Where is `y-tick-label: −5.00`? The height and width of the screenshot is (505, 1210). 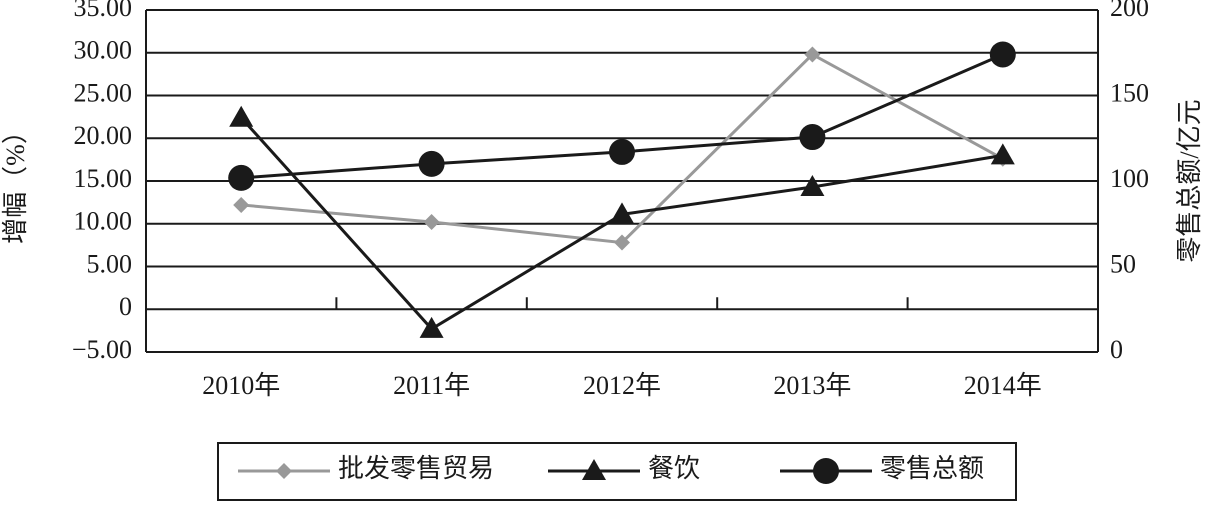
y-tick-label: −5.00 is located at coordinates (102, 349).